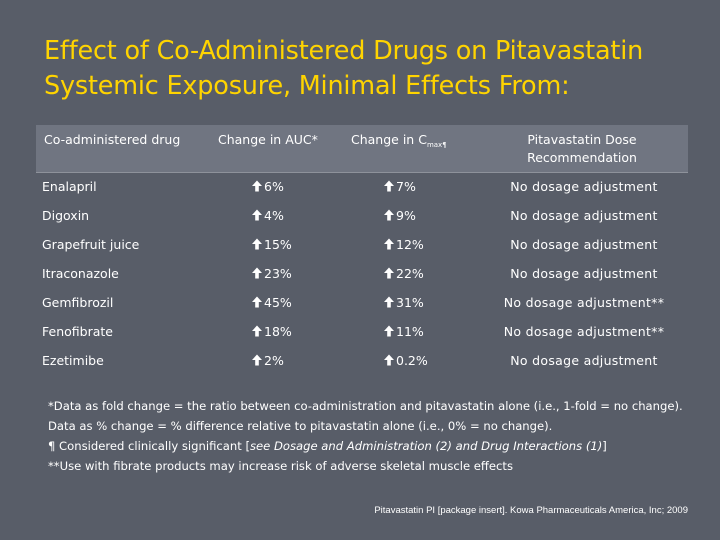 The height and width of the screenshot is (540, 720). I want to click on cell-cmax: 0.2%, so click(405, 361).